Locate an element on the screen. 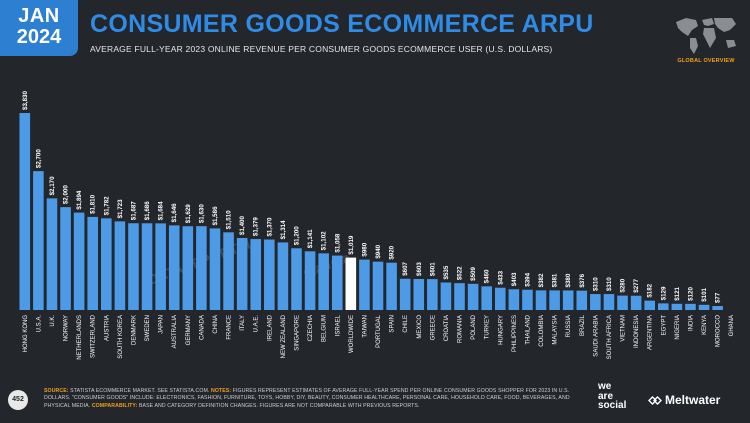  value-label-malaysia: $381 is located at coordinates (555, 280).